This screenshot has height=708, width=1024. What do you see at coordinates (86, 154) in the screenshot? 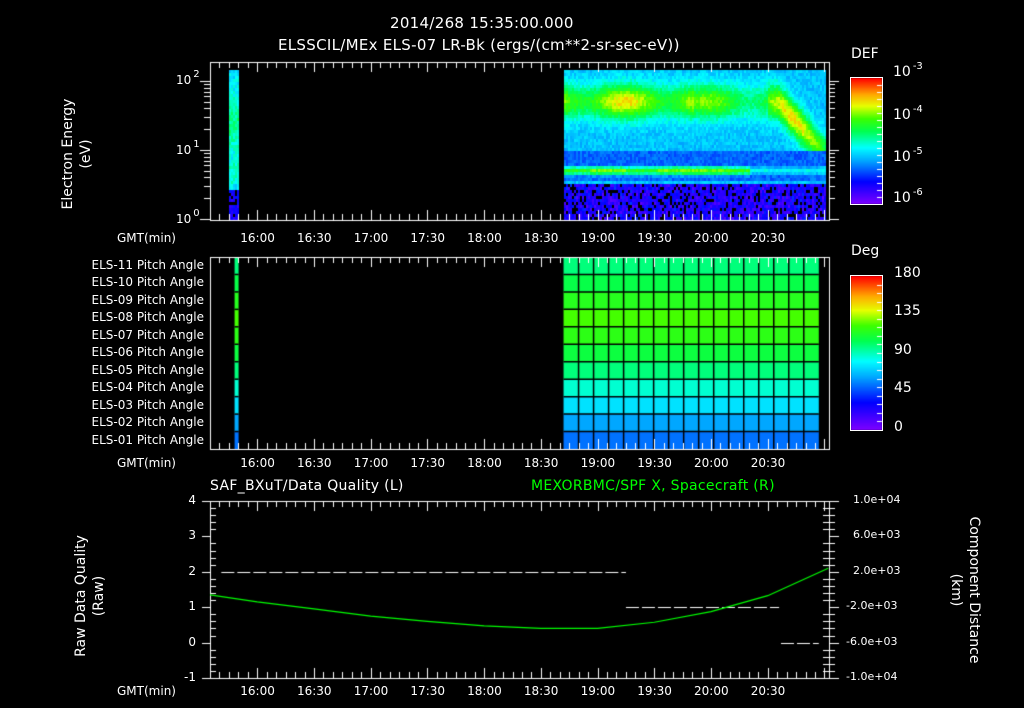
I see `energy-axis-label-line2: (eV)` at bounding box center [86, 154].